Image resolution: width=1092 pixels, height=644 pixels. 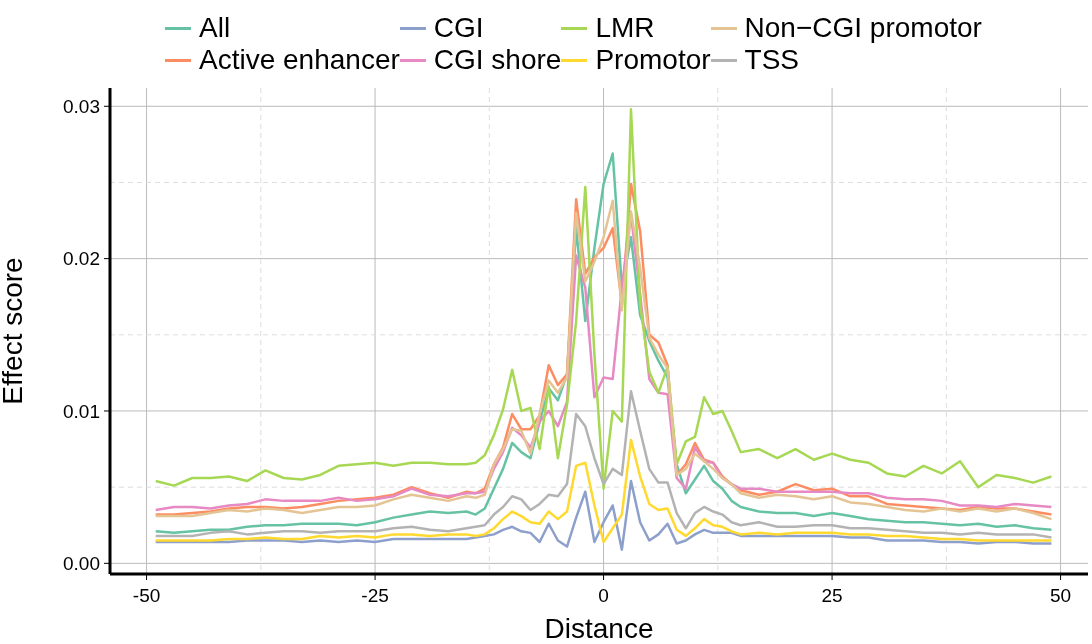 What do you see at coordinates (81, 411) in the screenshot?
I see `y-tick-label: 0.01` at bounding box center [81, 411].